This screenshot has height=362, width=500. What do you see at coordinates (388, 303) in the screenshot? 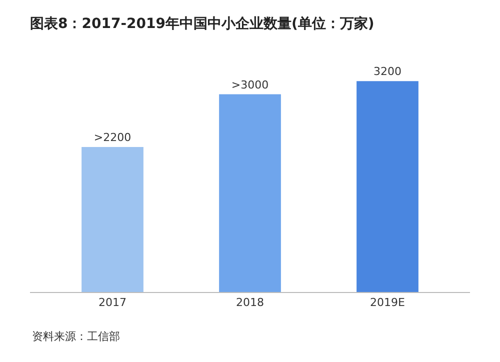
I see `x-tick-label: 2019E` at bounding box center [388, 303].